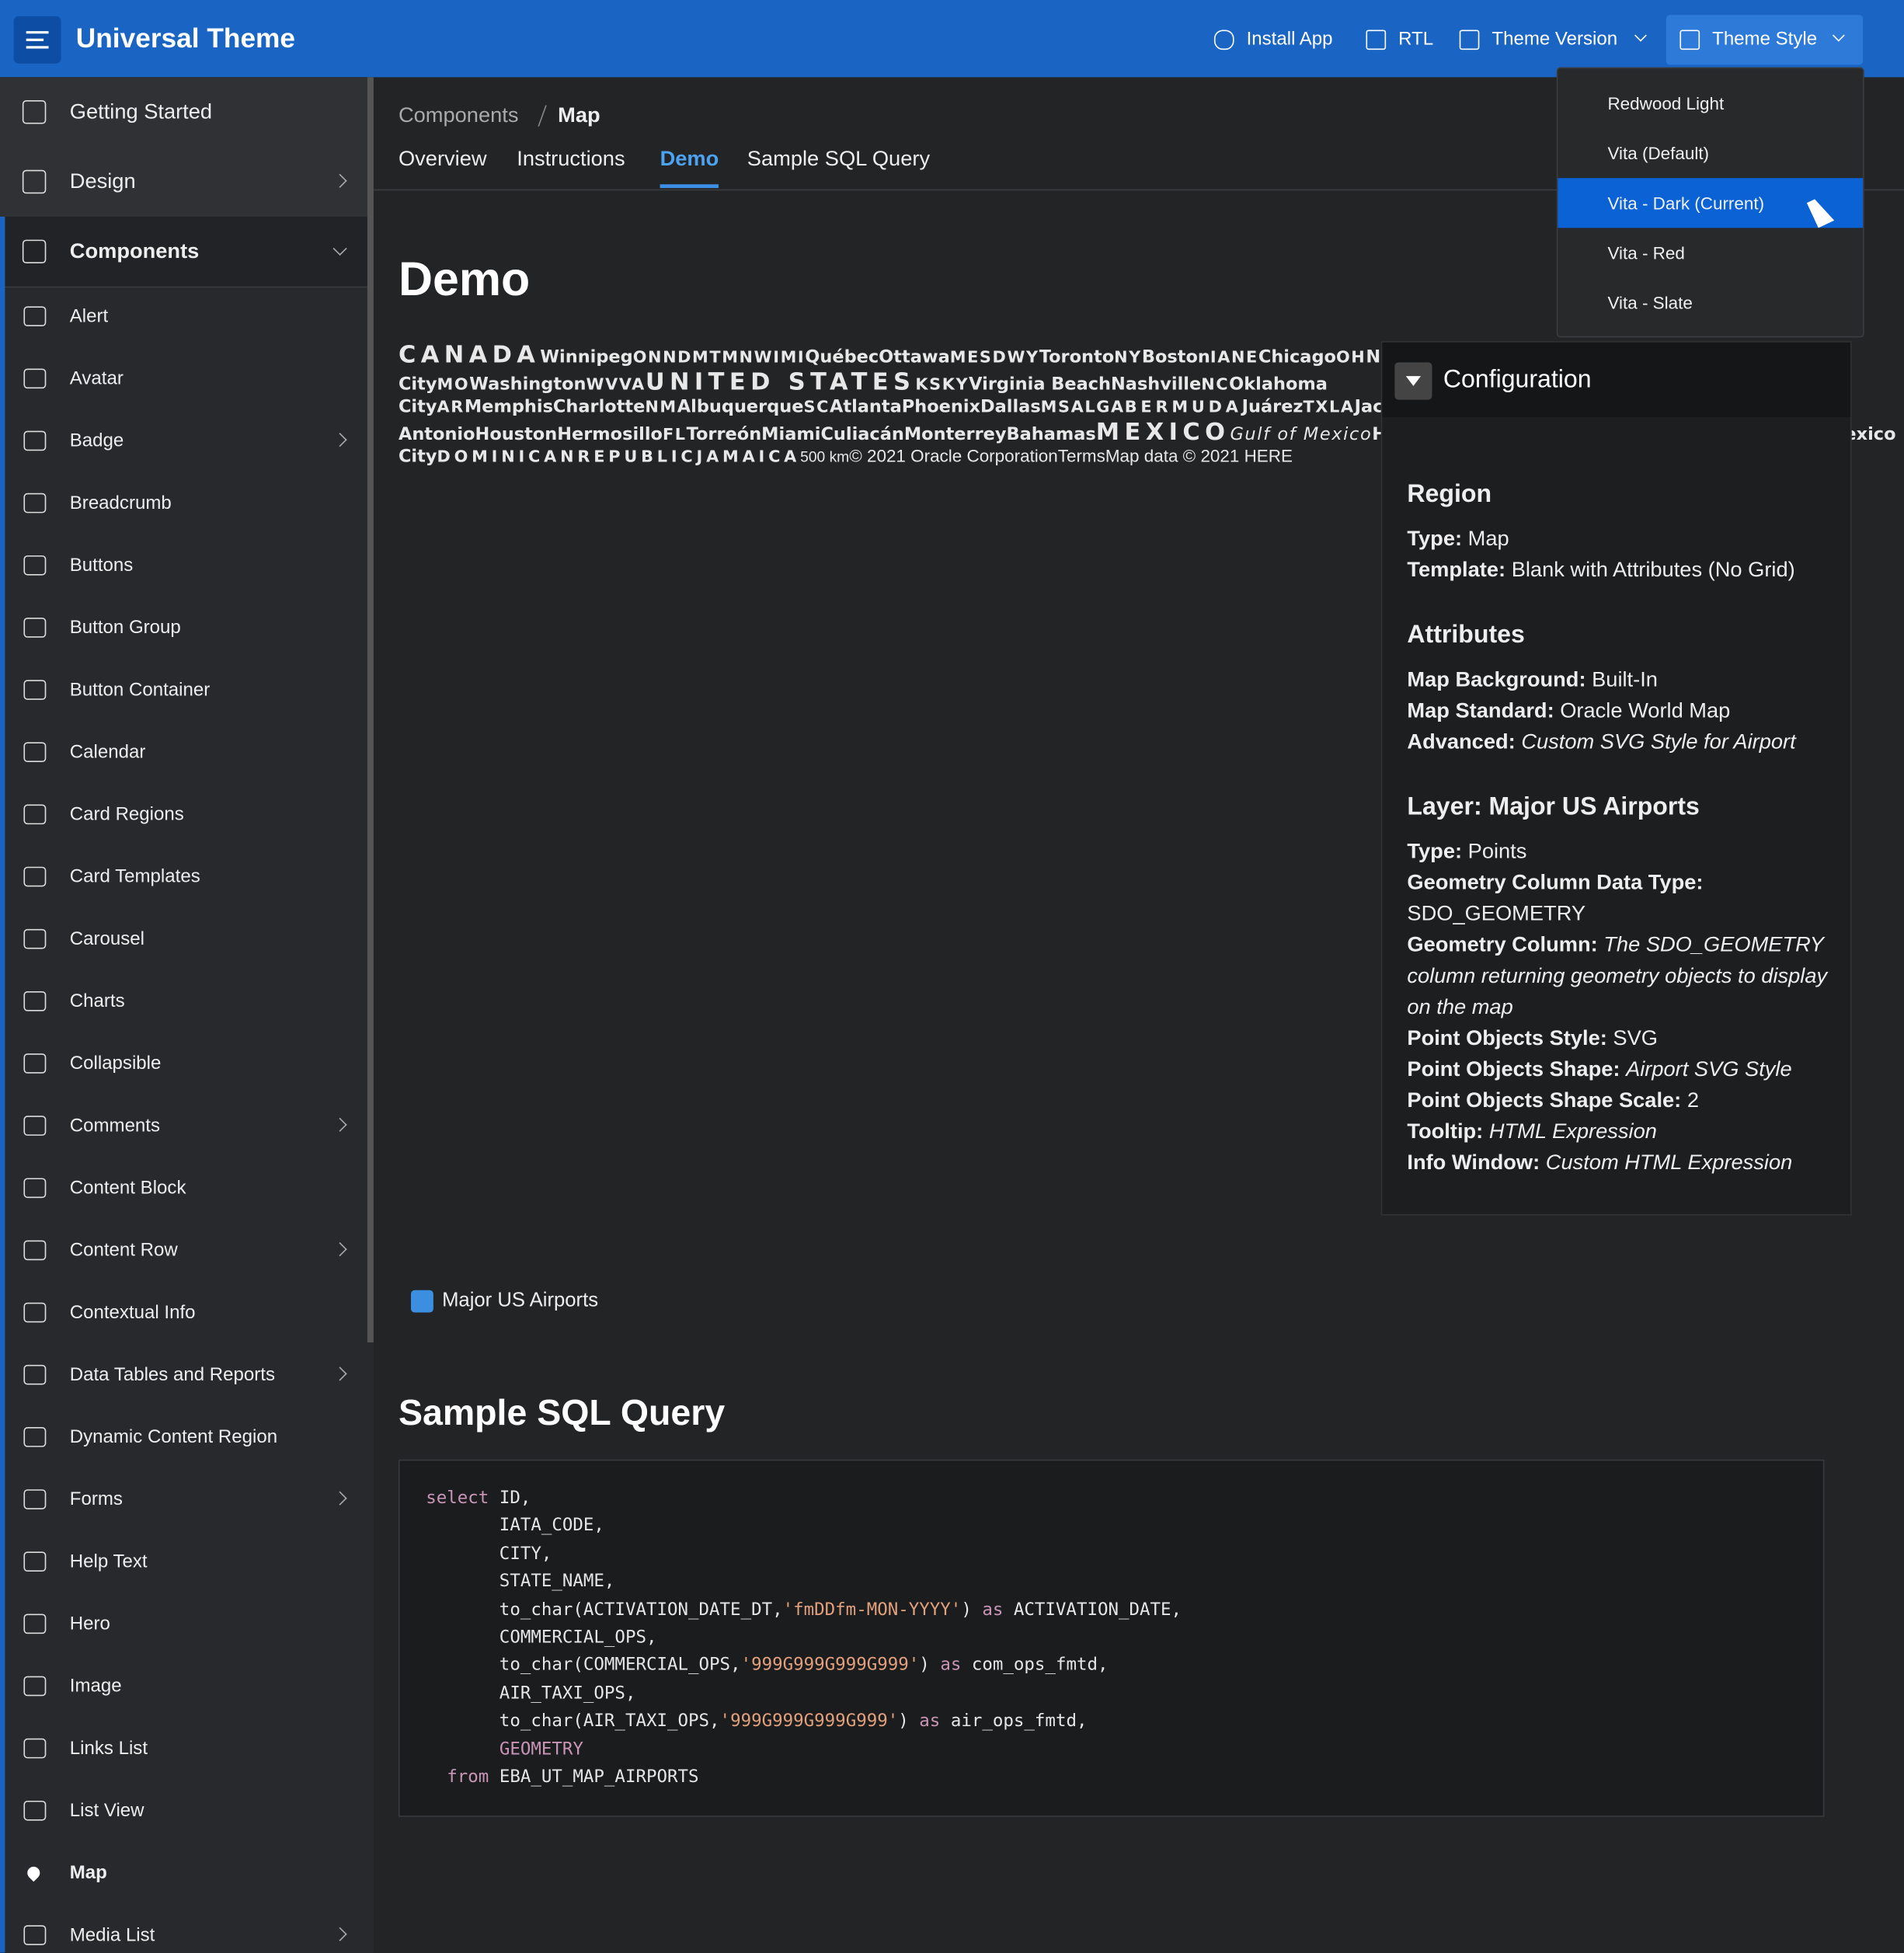  I want to click on map-label: VA, so click(632, 385).